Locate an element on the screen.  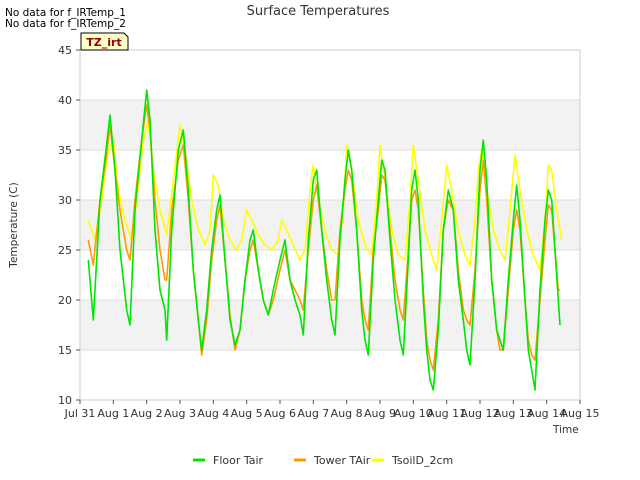
x-tick-label: Aug 5 is located at coordinates (247, 413).